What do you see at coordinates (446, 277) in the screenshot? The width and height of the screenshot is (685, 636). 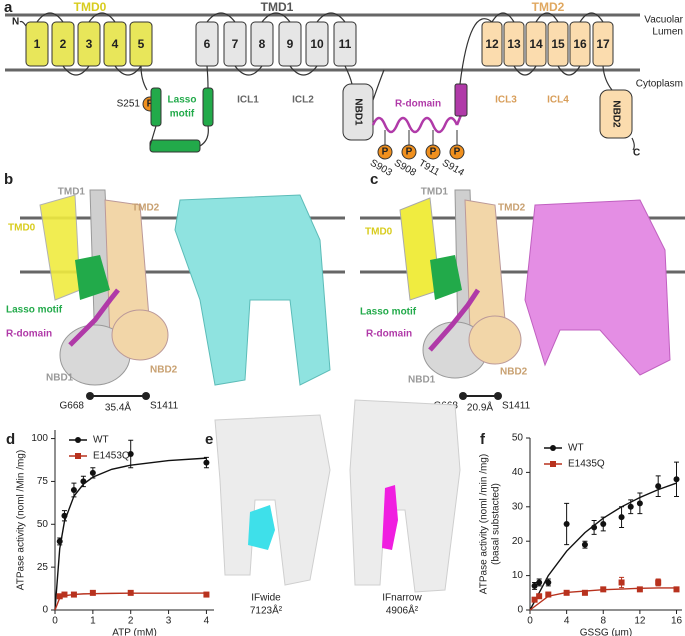 I see `lasso-structure` at bounding box center [446, 277].